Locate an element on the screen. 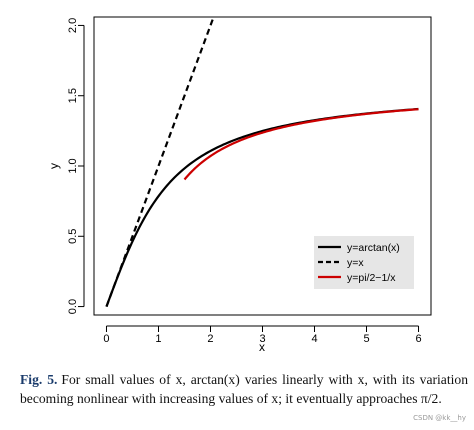 The height and width of the screenshot is (430, 474). y-tick-label: 2.0 is located at coordinates (73, 25).